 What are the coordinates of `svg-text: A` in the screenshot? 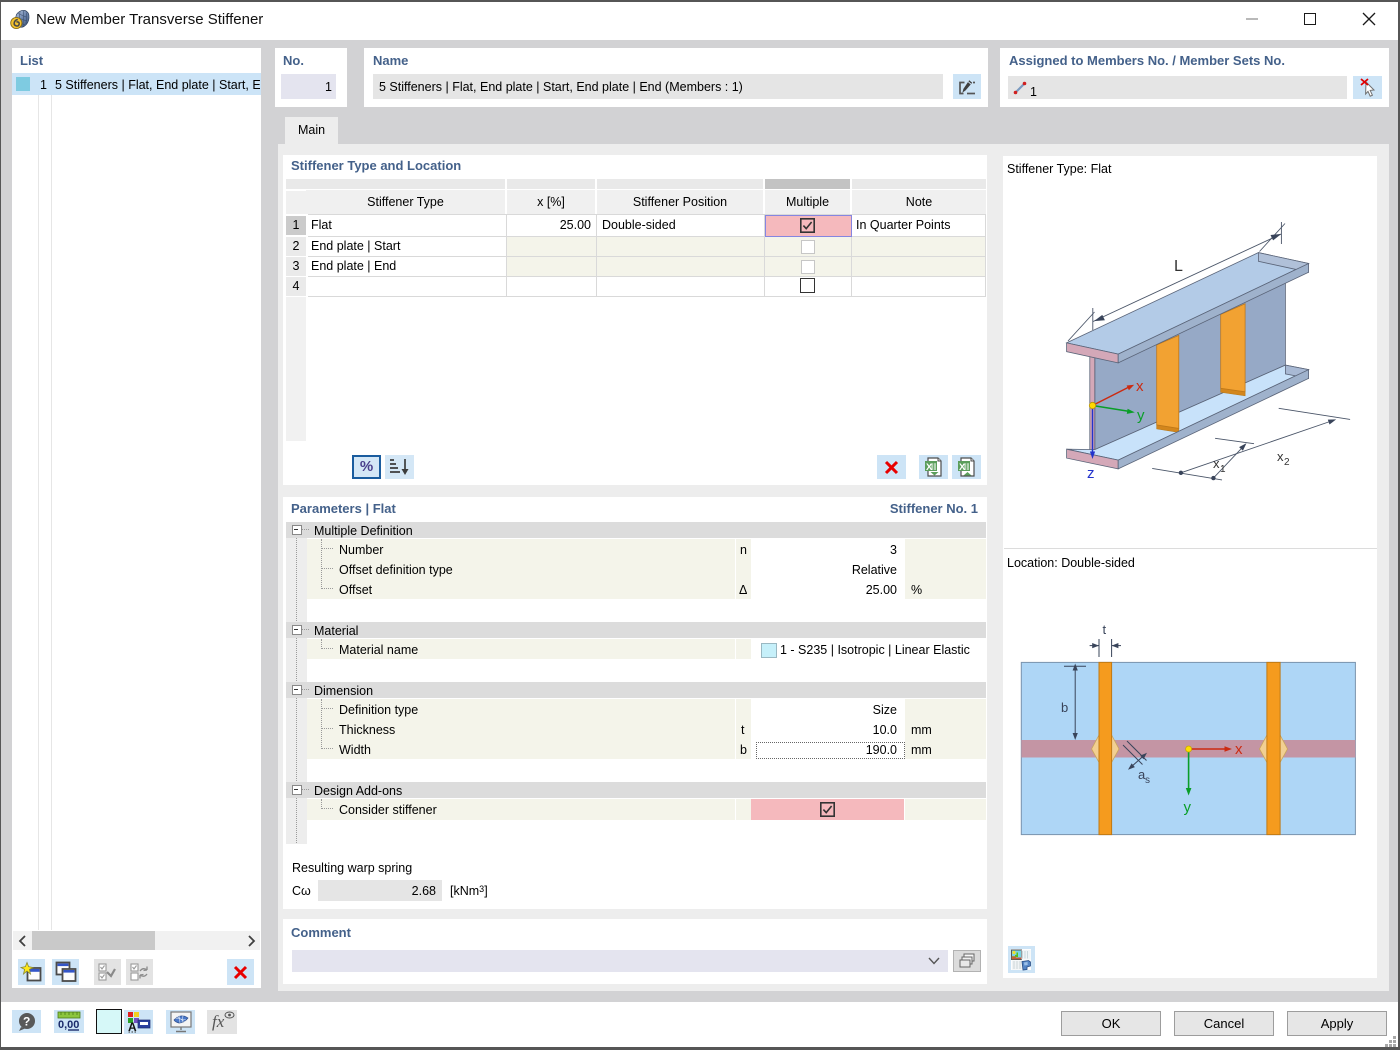 It's located at (132, 1027).